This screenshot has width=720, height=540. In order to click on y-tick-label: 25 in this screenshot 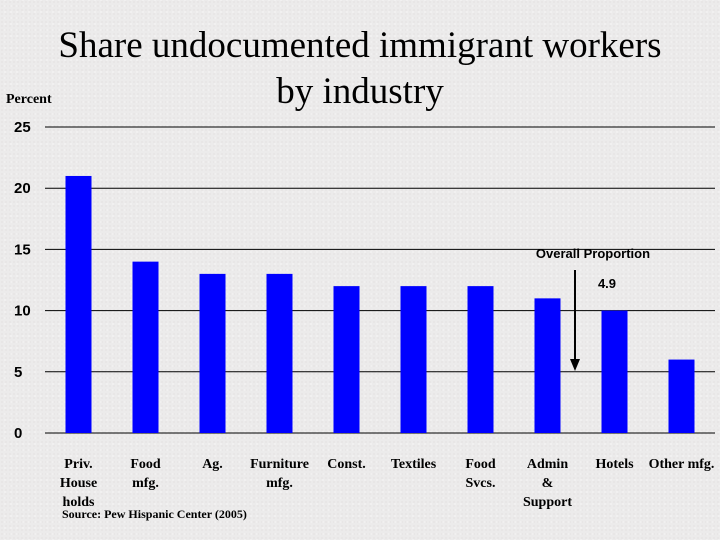, I will do `click(22, 127)`.